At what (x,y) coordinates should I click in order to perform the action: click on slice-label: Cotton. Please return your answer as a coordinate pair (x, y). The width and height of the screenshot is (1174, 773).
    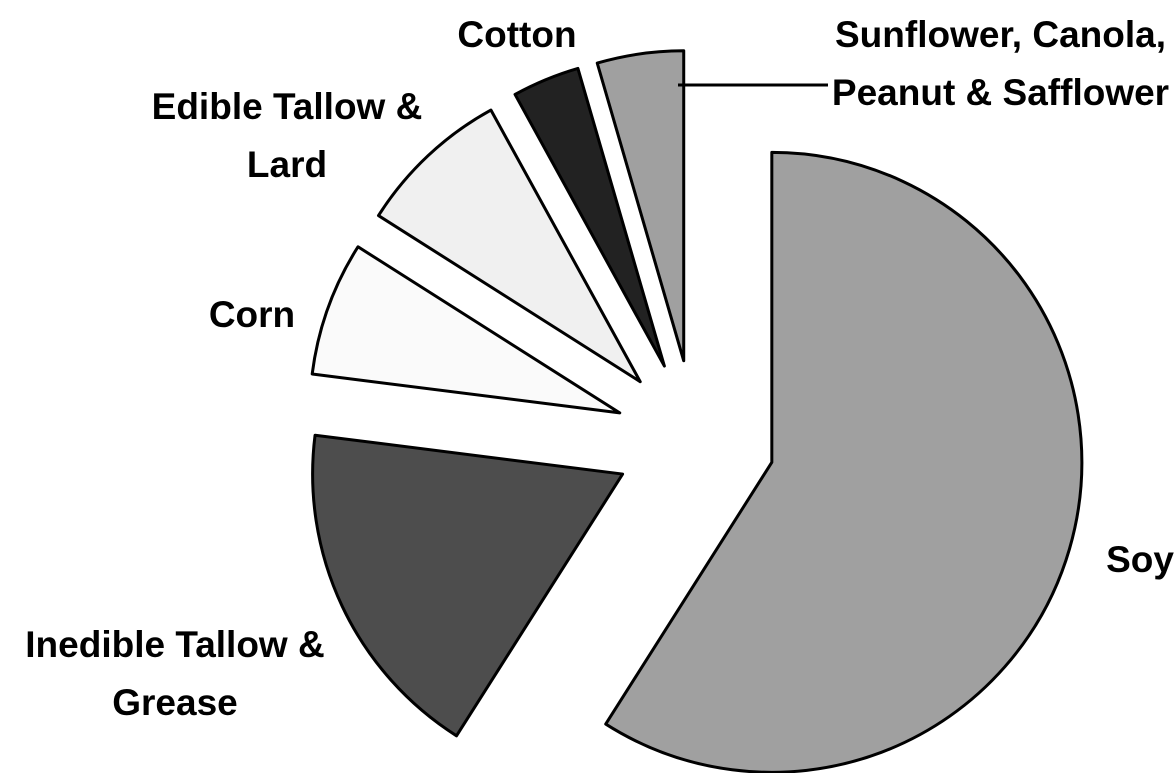
    Looking at the image, I should click on (517, 34).